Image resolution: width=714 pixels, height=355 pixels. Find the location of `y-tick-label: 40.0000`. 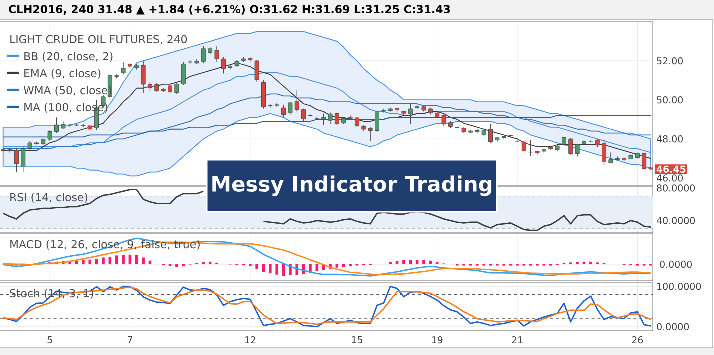

y-tick-label: 40.0000 is located at coordinates (676, 220).